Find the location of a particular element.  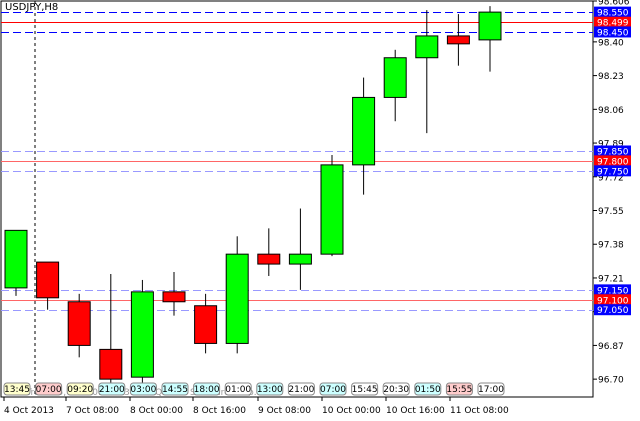

session-time-label: 03:00 is located at coordinates (143, 390).